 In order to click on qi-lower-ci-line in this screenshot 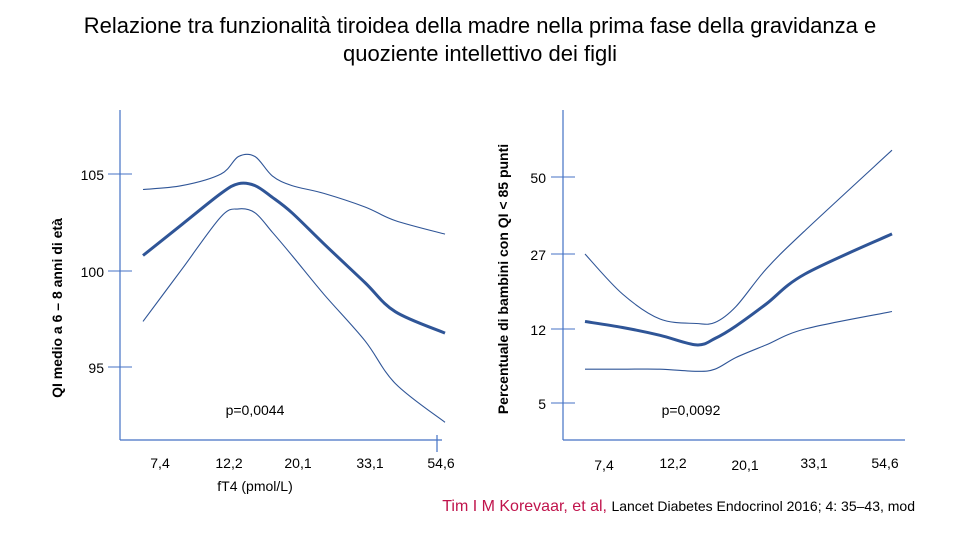, I will do `click(294, 315)`.